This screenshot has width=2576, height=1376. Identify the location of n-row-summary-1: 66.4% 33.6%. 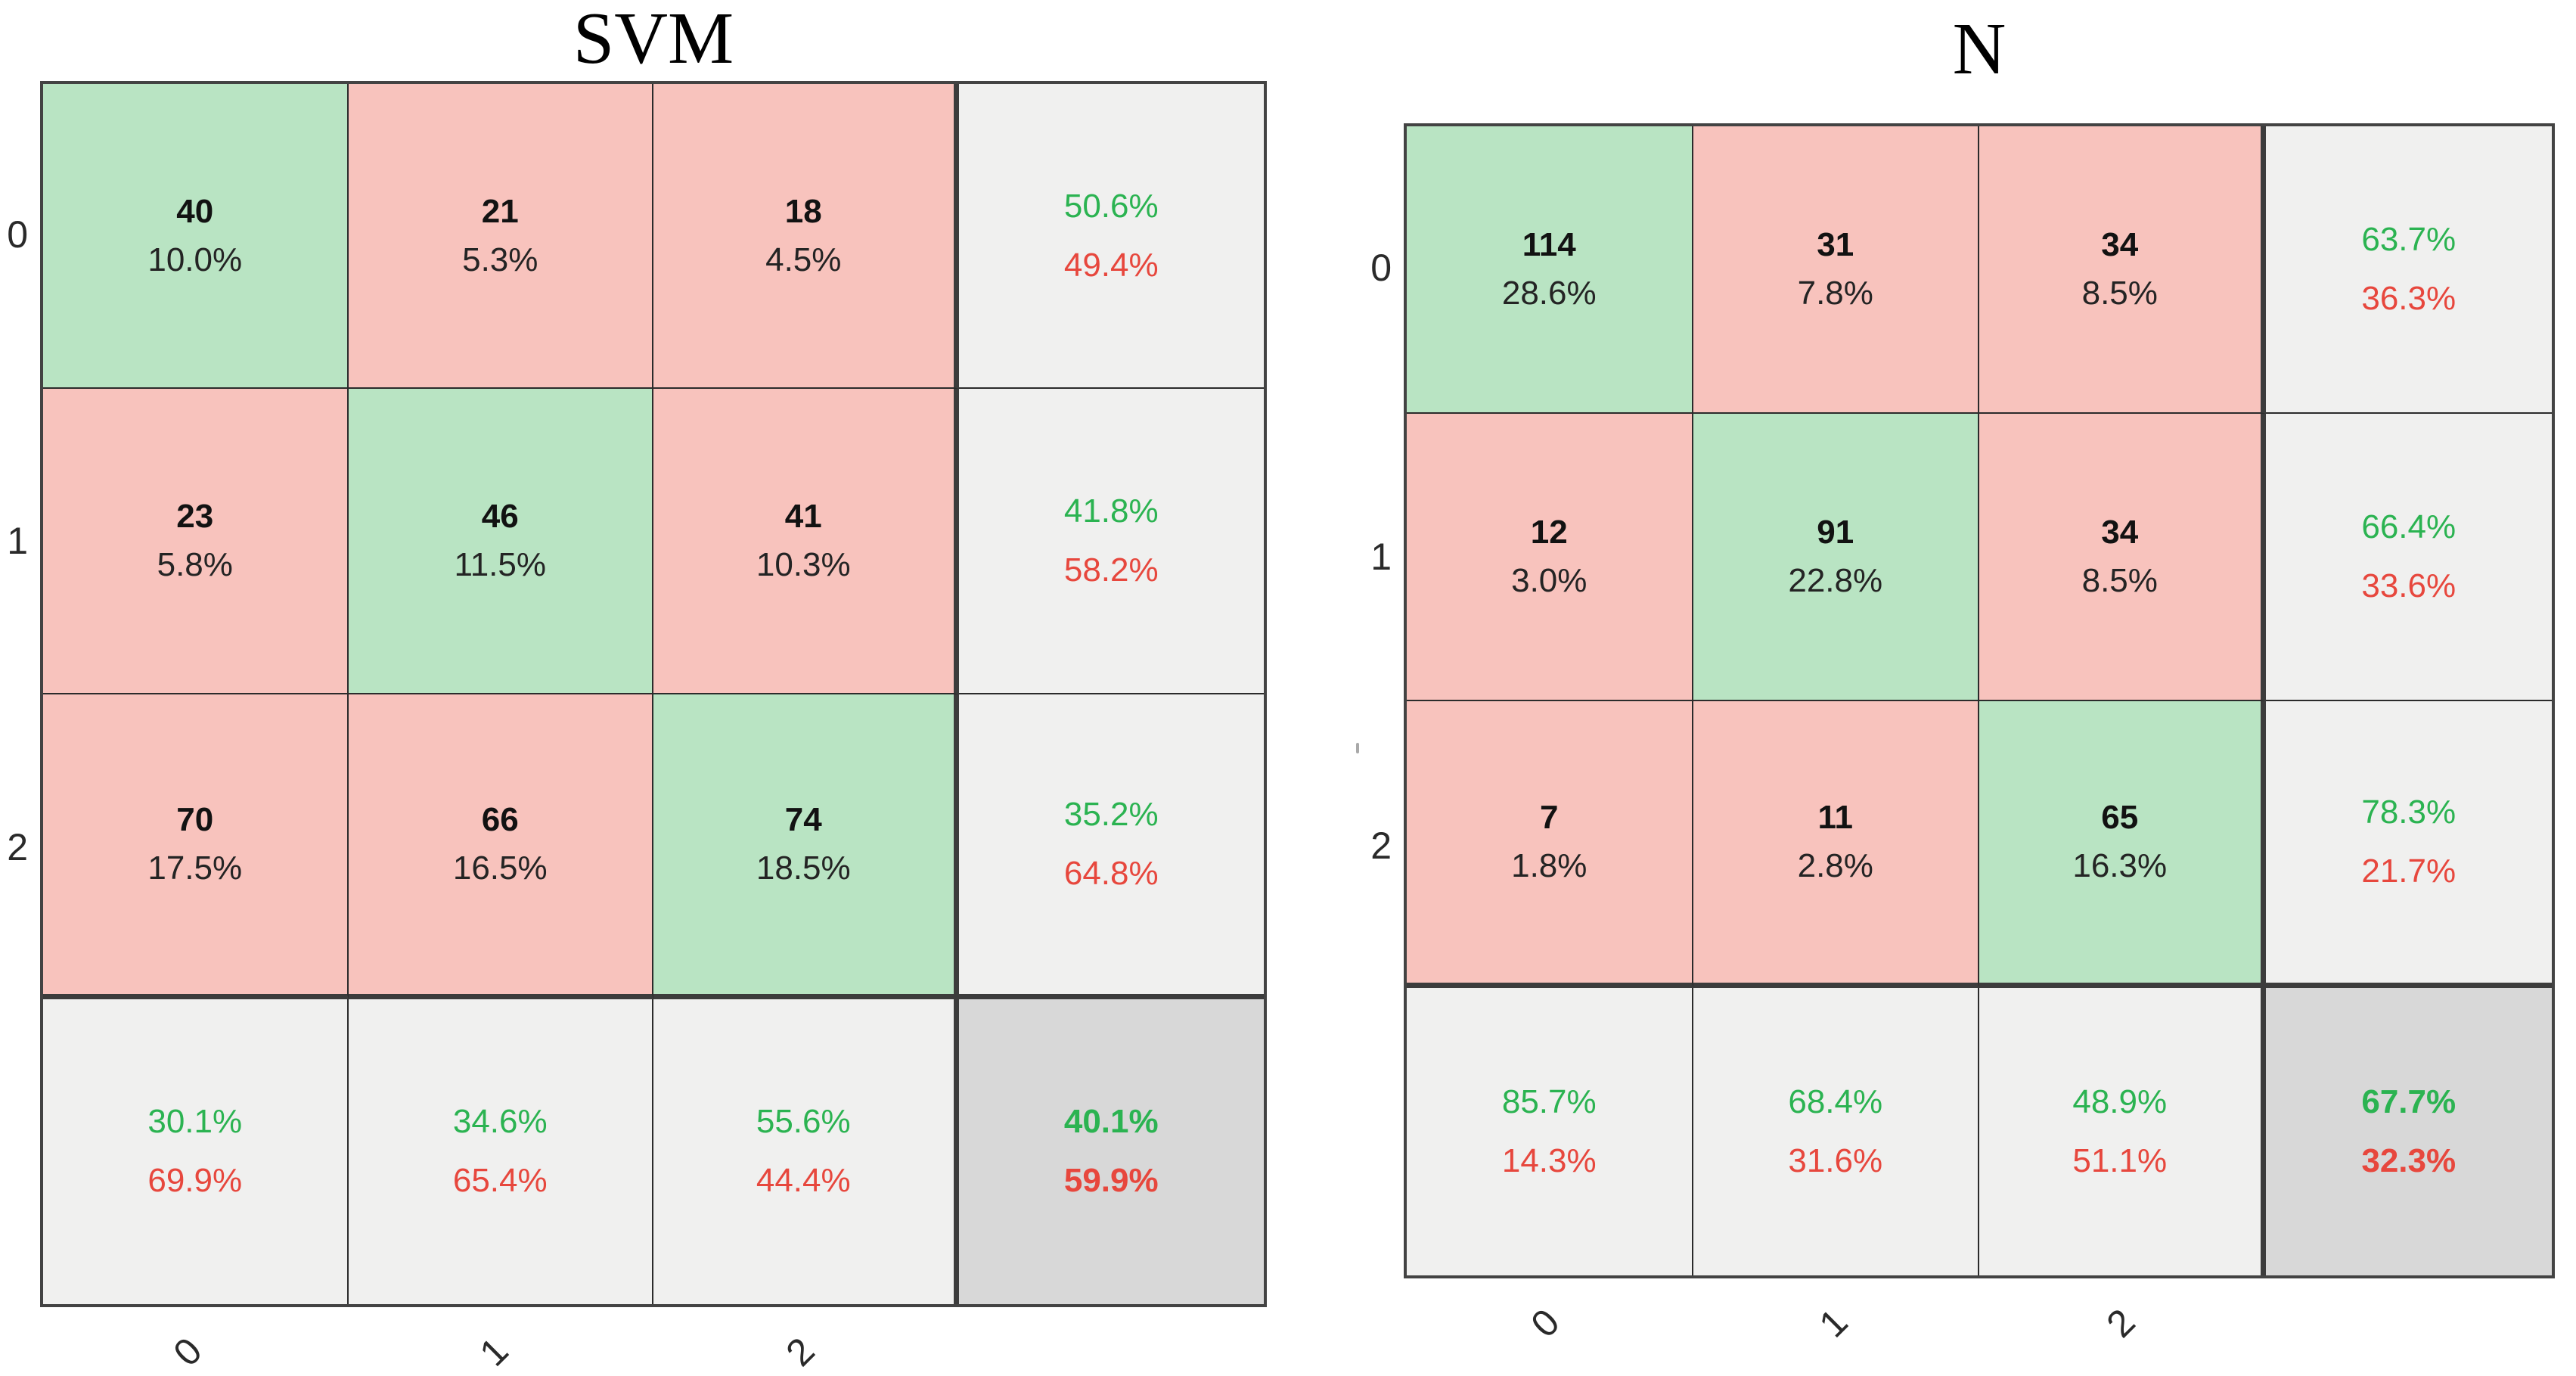
(2408, 557).